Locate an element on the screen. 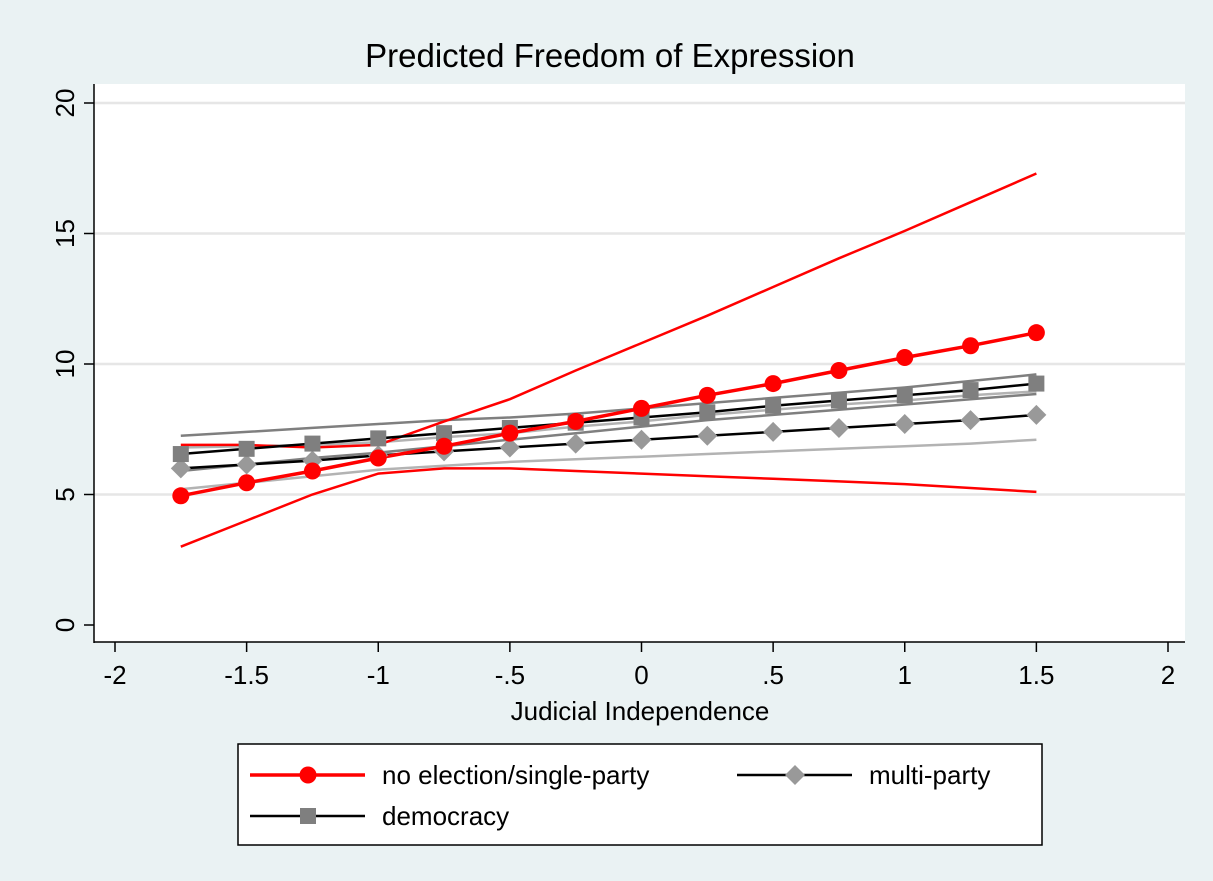 The height and width of the screenshot is (881, 1213). y-tick-label: 0 is located at coordinates (65, 625).